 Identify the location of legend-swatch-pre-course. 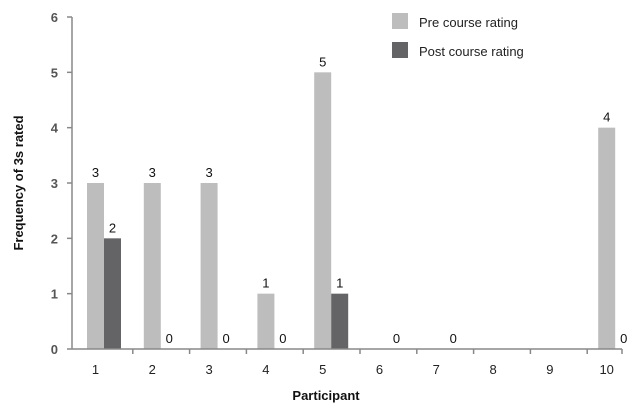
(400, 21).